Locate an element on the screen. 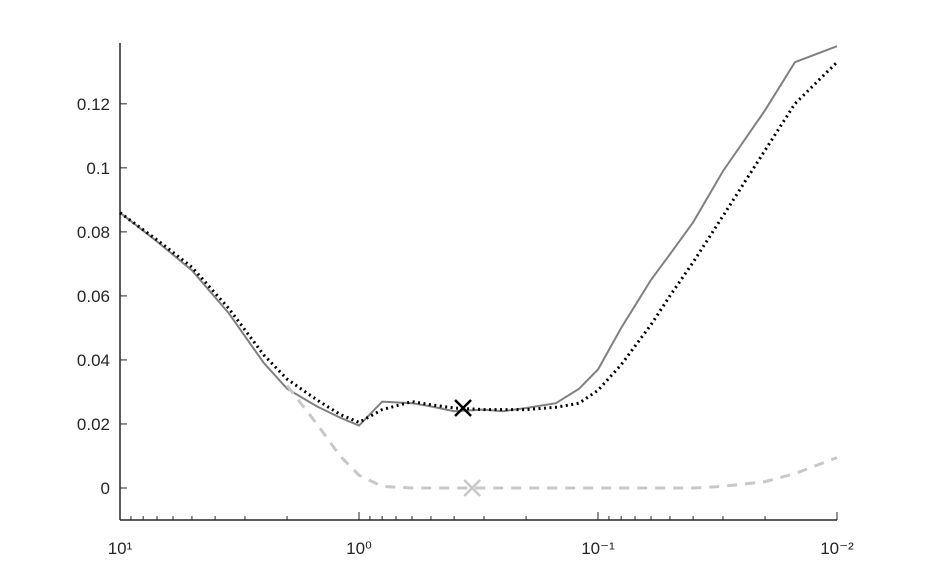 The height and width of the screenshot is (584, 926). x-tick-label: 10⁰ is located at coordinates (359, 548).